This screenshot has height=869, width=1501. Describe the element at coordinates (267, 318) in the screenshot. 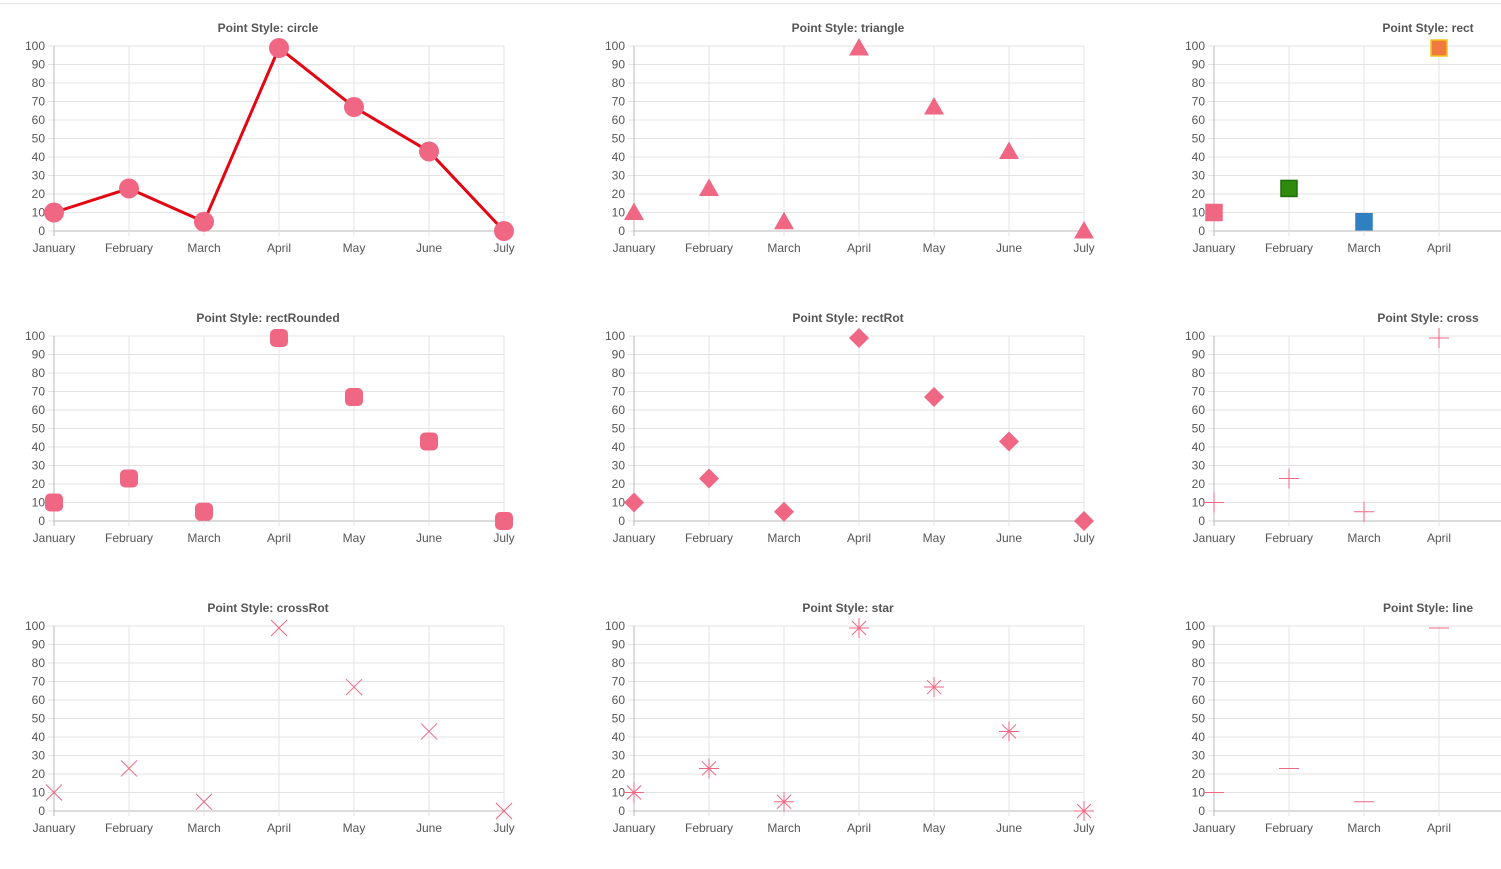

I see `chart-title: Point Style: rectRounded` at that location.